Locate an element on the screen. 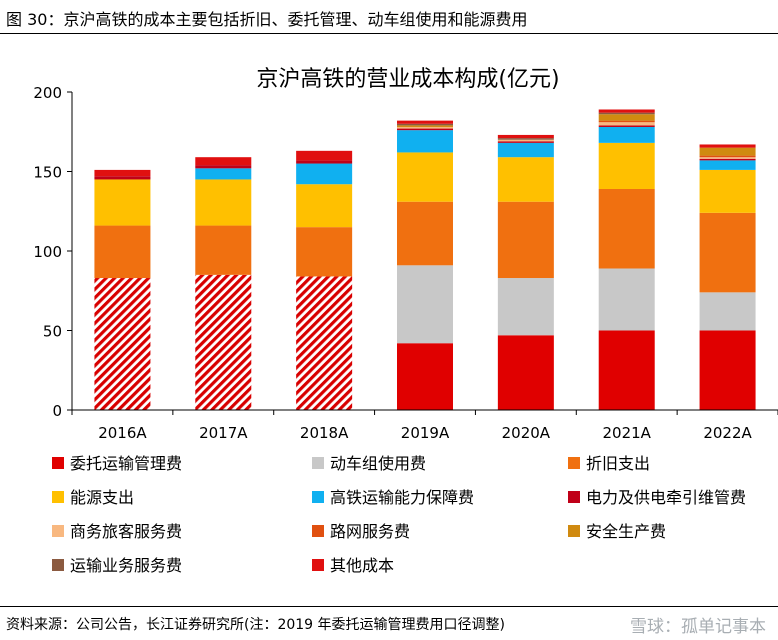 Image resolution: width=778 pixels, height=640 pixels. x-tick-label: 2022A is located at coordinates (727, 433).